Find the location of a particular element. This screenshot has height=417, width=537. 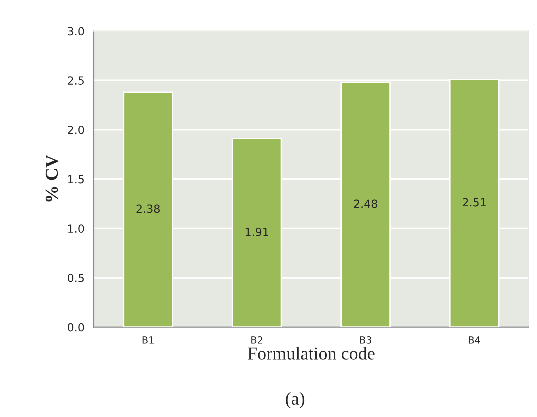

y-tick-label: 1.5 is located at coordinates (76, 179).